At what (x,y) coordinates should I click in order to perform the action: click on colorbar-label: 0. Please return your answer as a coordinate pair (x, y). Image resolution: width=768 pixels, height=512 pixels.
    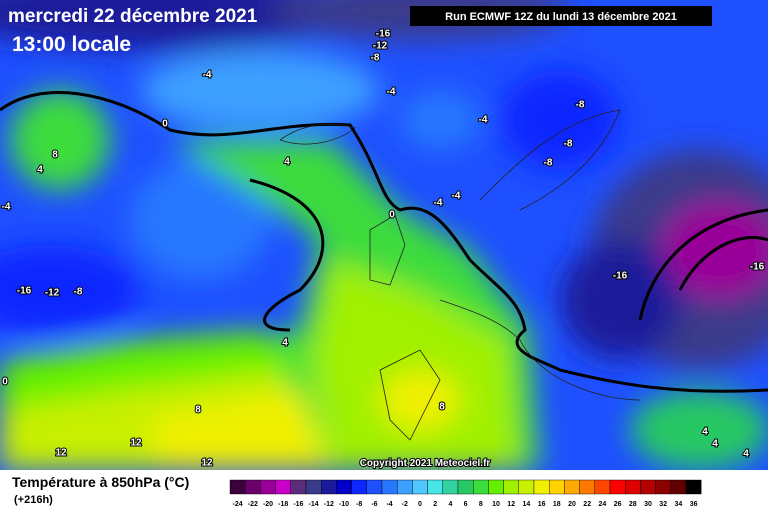
    Looking at the image, I should click on (420, 504).